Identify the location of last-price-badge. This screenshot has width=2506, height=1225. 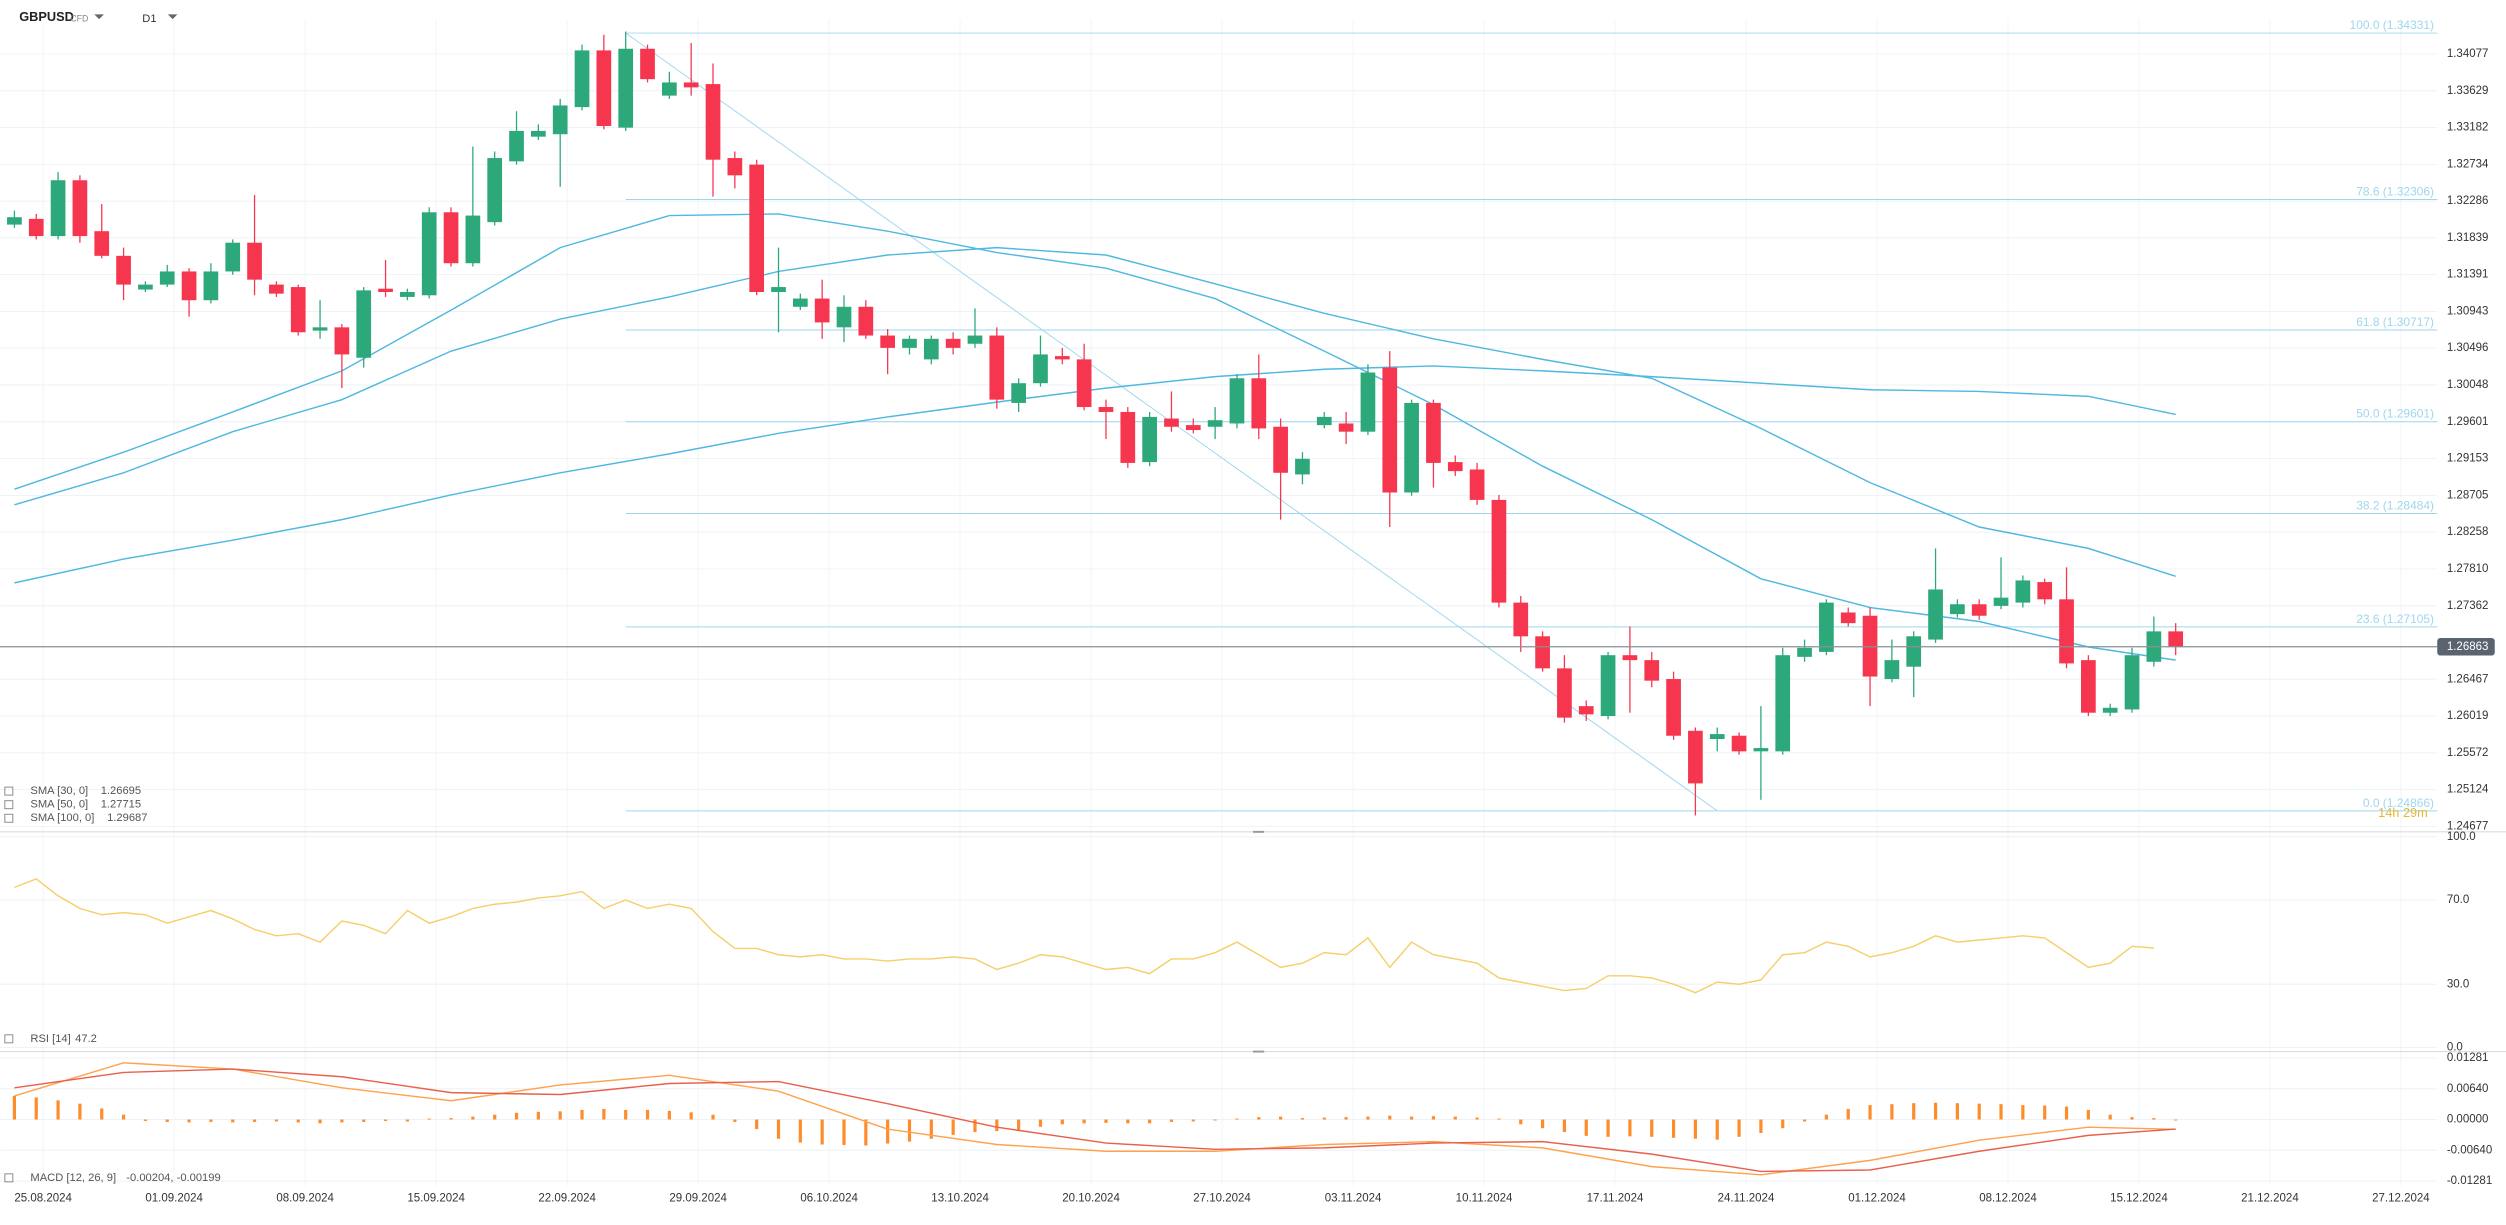
(2466, 646).